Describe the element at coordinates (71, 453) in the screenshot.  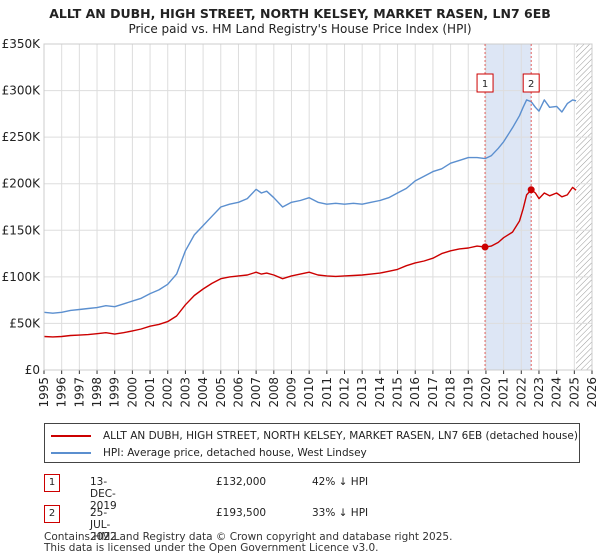
I see `legend-swatch-hpi` at that location.